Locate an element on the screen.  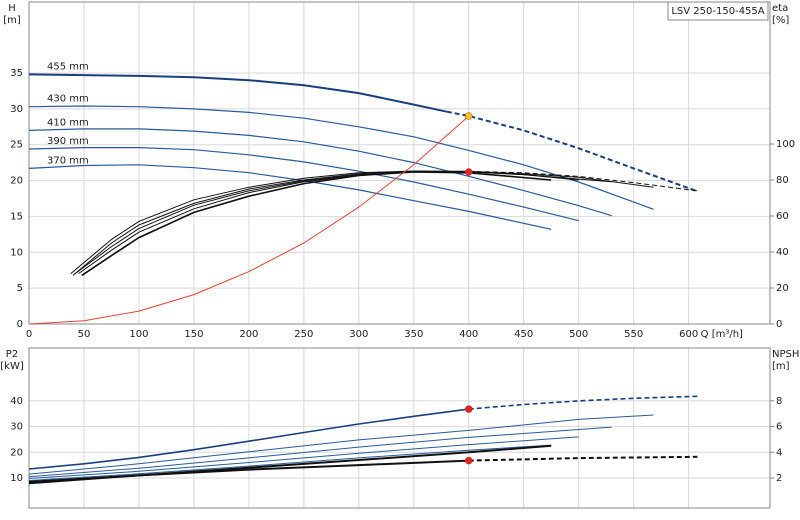
x-tick-label: 300 is located at coordinates (358, 334).